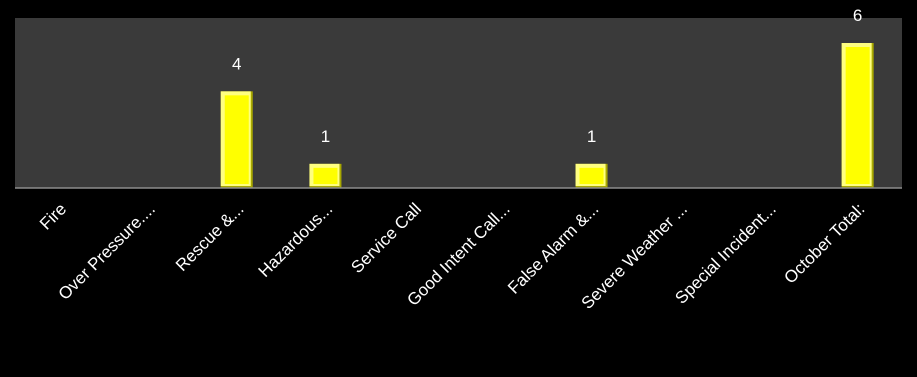 The image size is (917, 377). What do you see at coordinates (236, 63) in the screenshot?
I see `data-label-3: 4` at bounding box center [236, 63].